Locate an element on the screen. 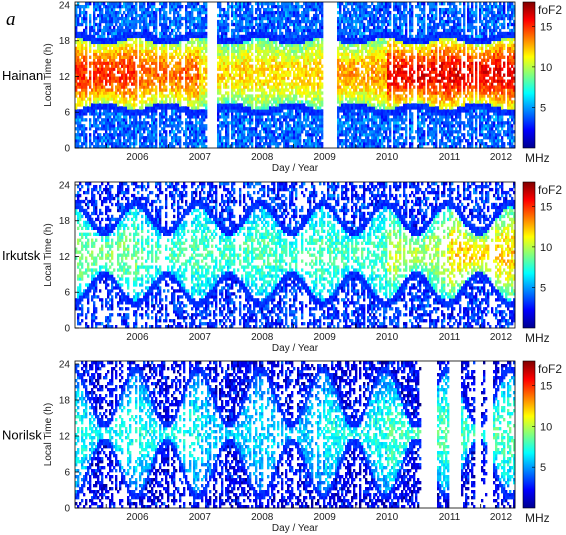 The image size is (566, 535). figure-letter: a is located at coordinates (11, 19).